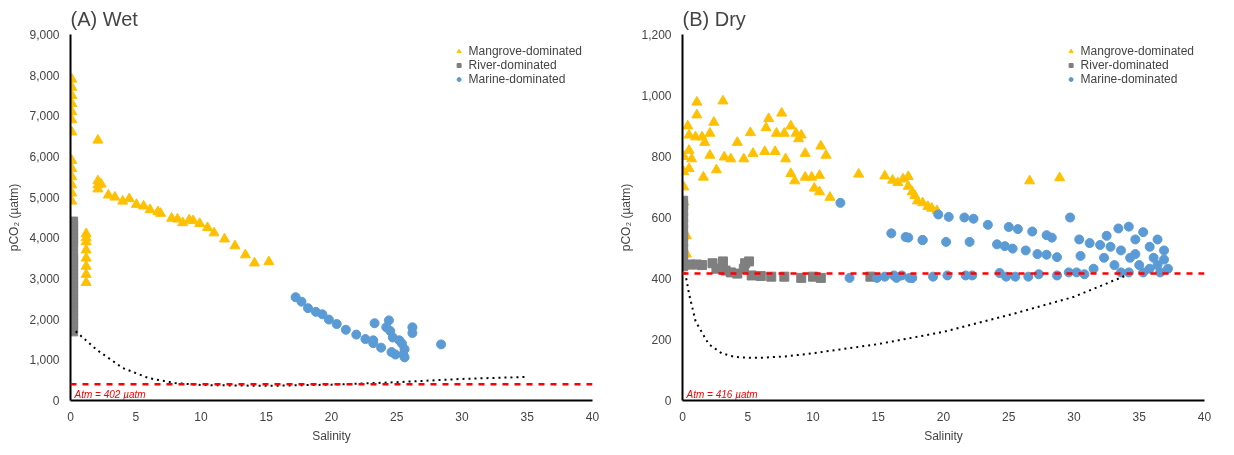  What do you see at coordinates (44, 35) in the screenshot?
I see `y-tick-label: 9,000` at bounding box center [44, 35].